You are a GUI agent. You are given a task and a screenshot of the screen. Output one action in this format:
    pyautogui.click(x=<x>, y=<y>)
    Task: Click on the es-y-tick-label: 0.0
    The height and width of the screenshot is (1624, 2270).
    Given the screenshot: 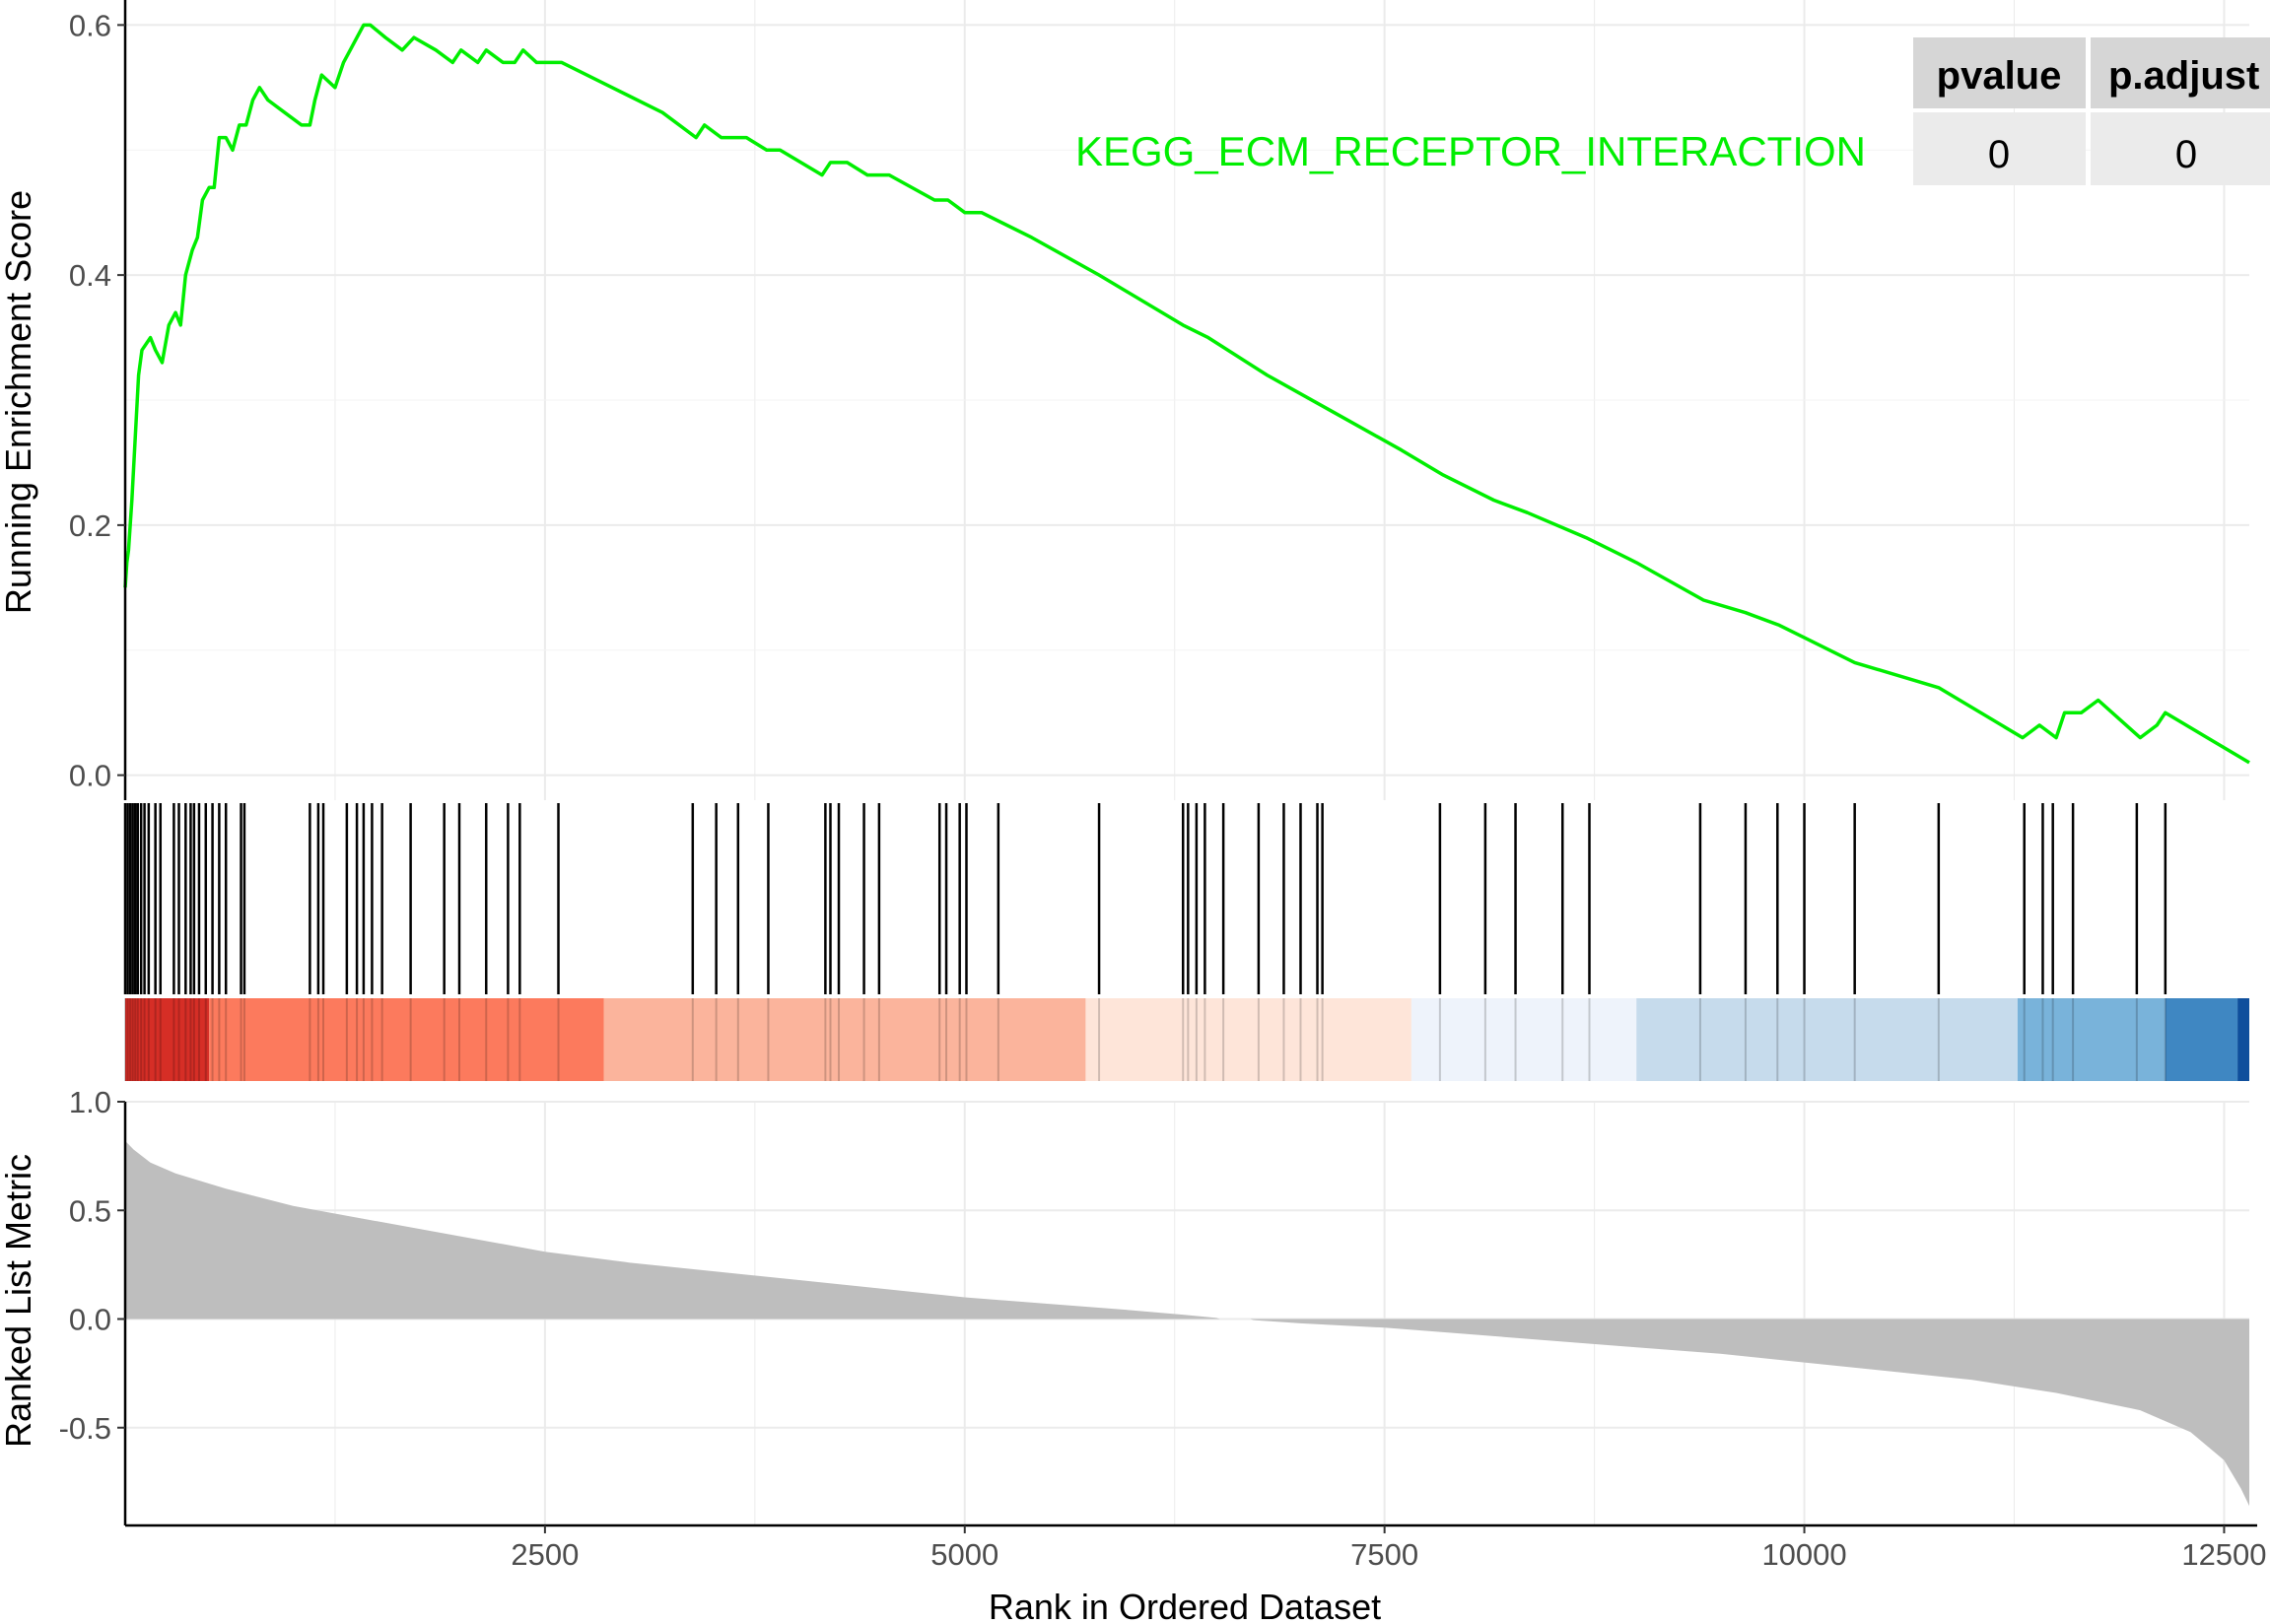 What is the action you would take?
    pyautogui.click(x=90, y=776)
    